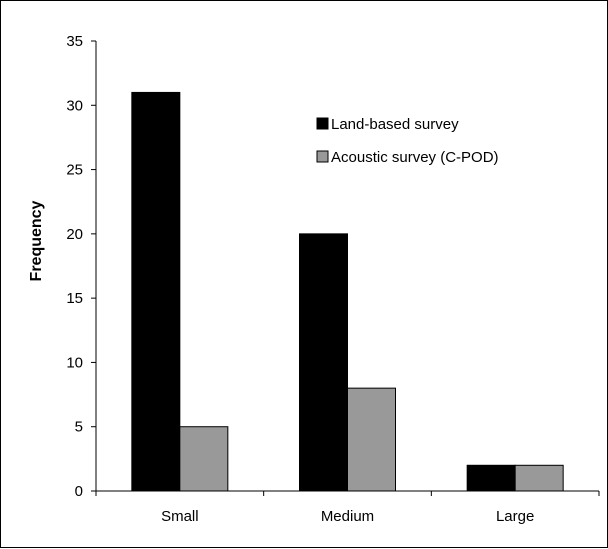 This screenshot has height=549, width=608. Describe the element at coordinates (180, 516) in the screenshot. I see `x-tick-label: Small` at that location.